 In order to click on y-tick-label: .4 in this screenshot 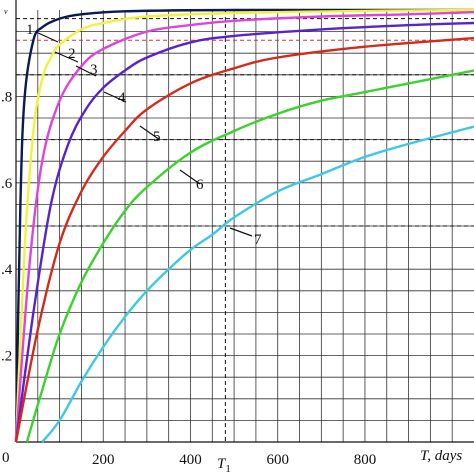, I will do `click(7, 270)`.